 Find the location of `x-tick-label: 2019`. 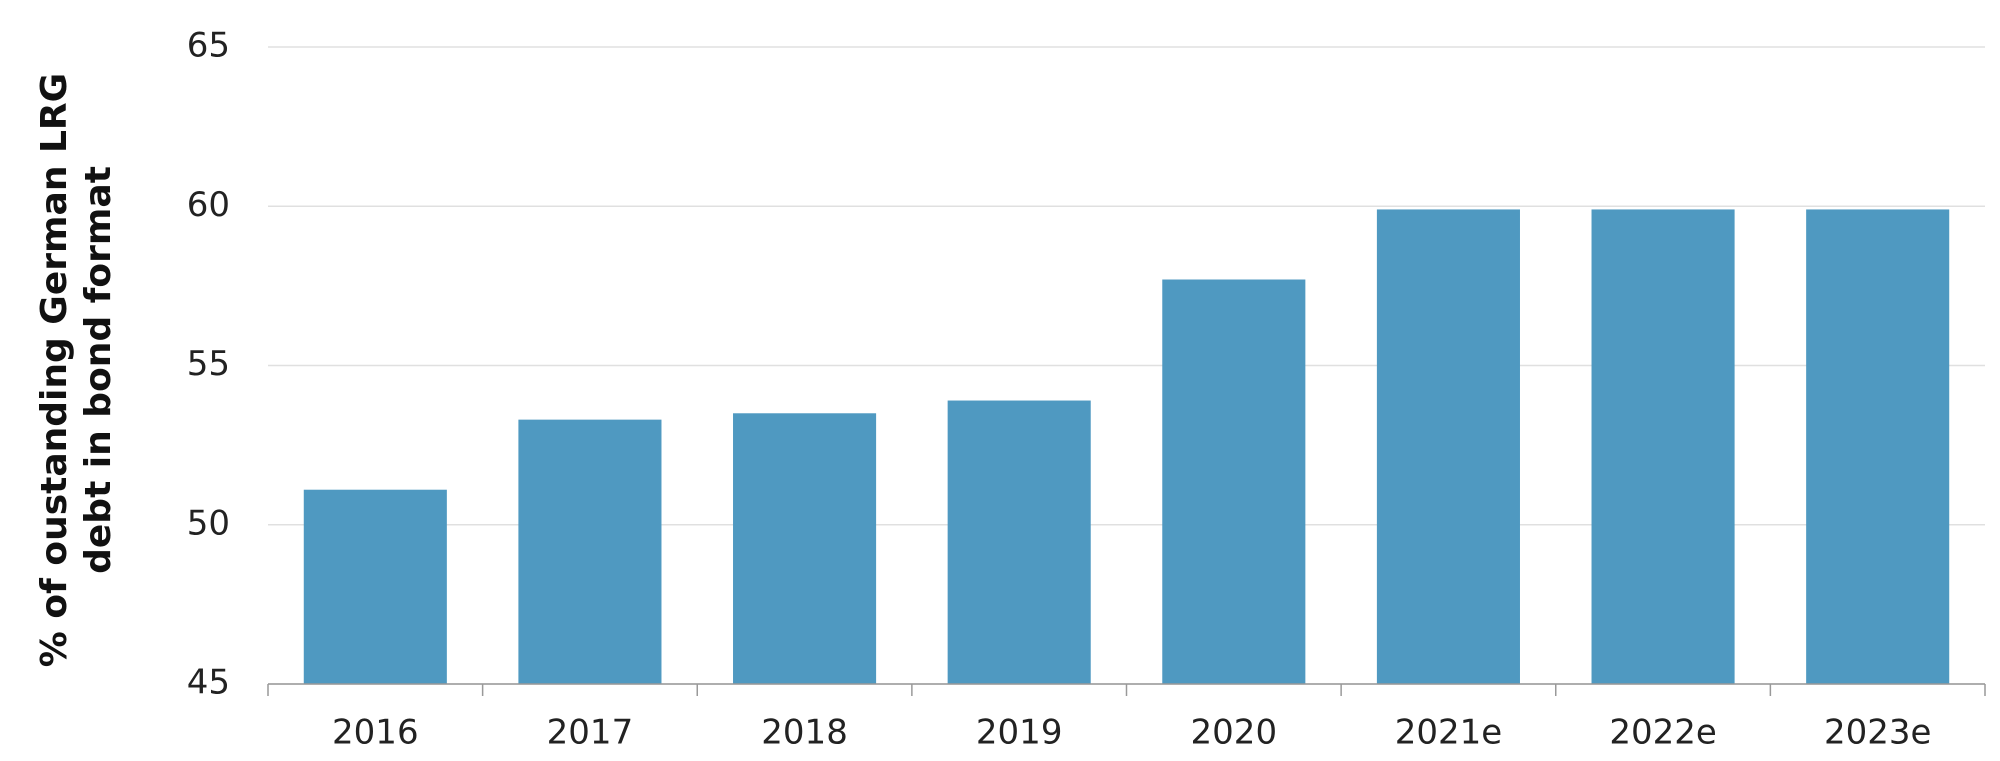

x-tick-label: 2019 is located at coordinates (1019, 733).